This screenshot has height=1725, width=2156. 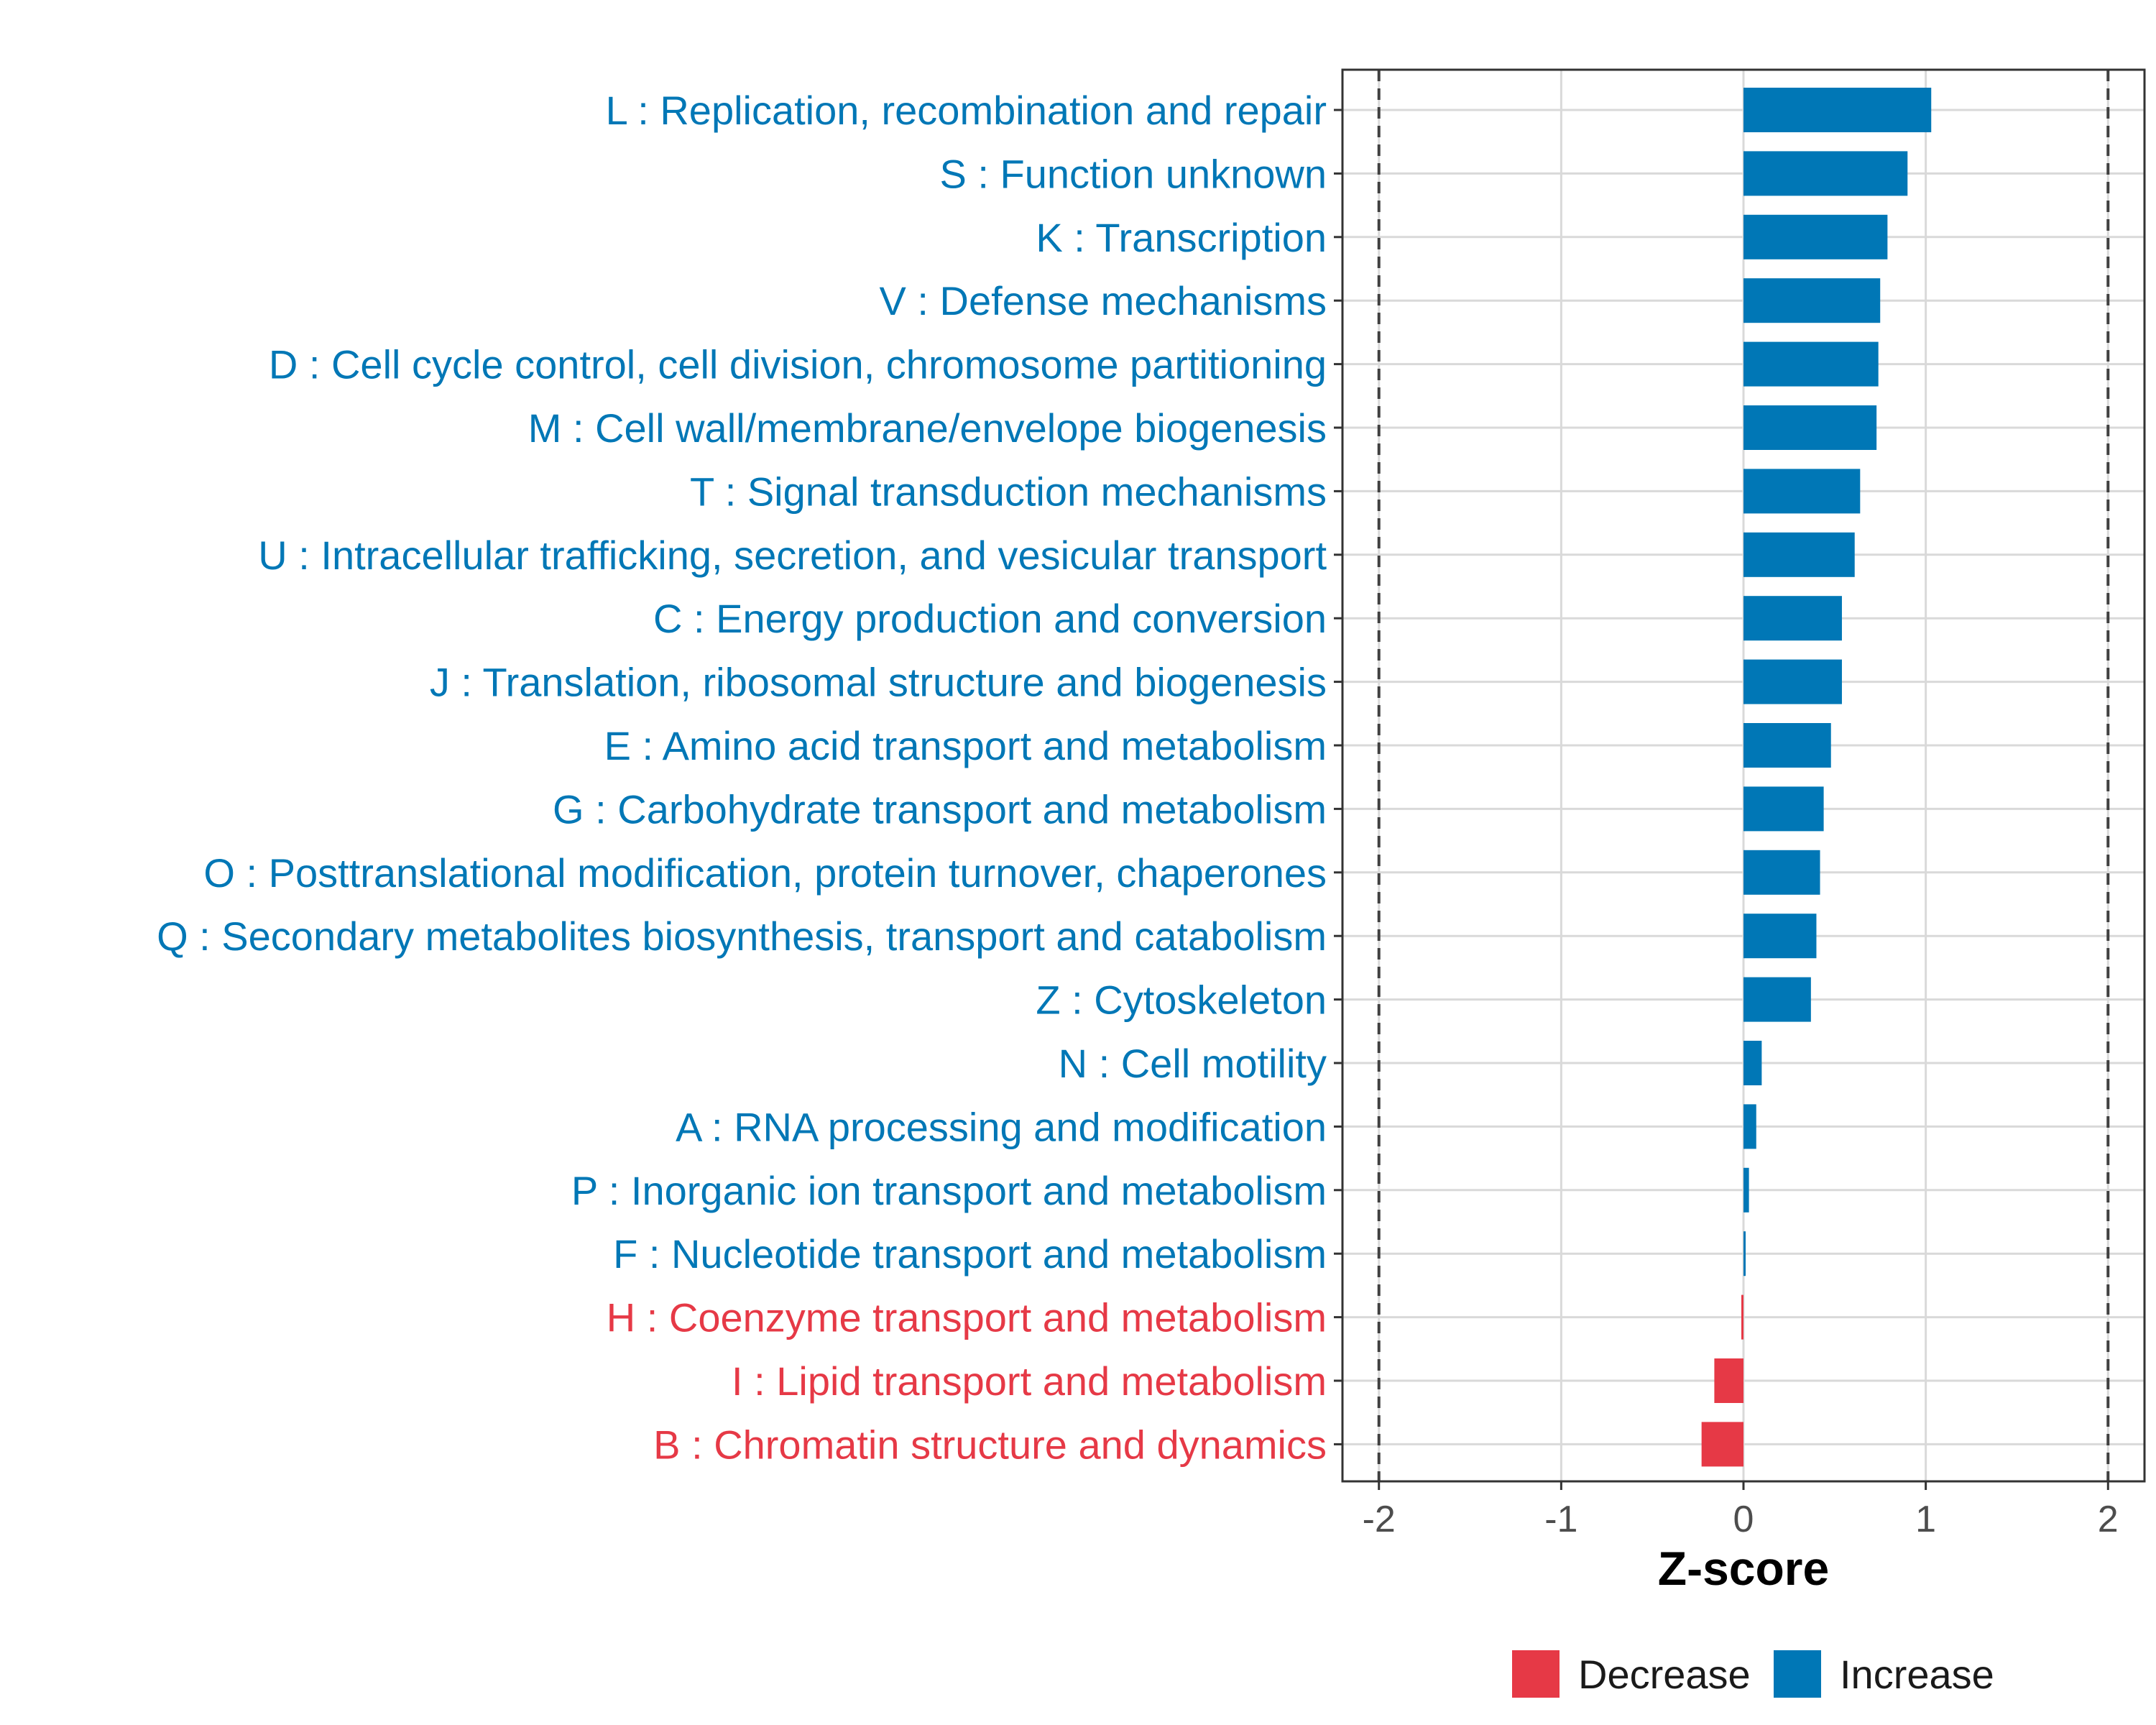 I want to click on bars, so click(x=1817, y=777).